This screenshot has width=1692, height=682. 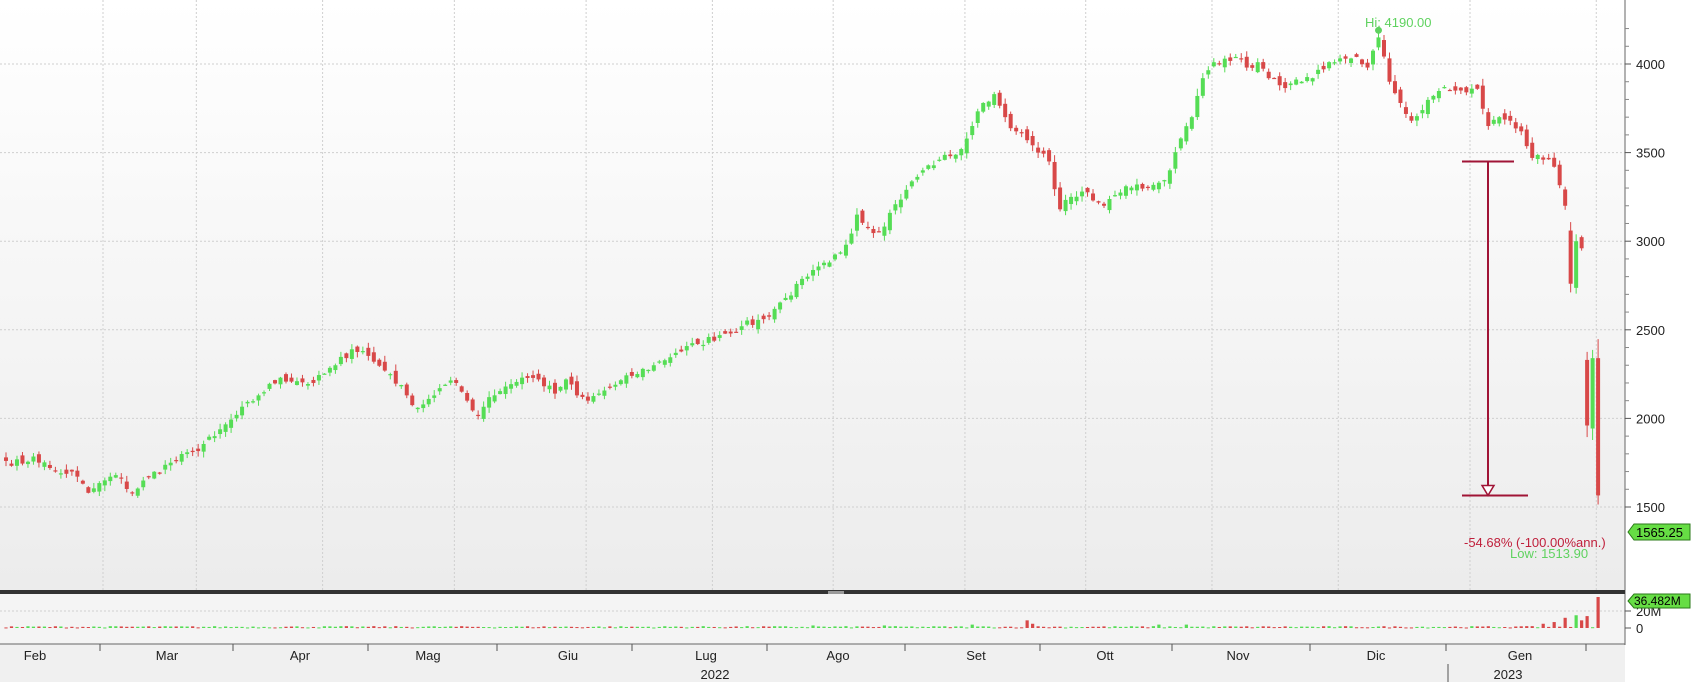 What do you see at coordinates (1520, 655) in the screenshot?
I see `month-label: Gen` at bounding box center [1520, 655].